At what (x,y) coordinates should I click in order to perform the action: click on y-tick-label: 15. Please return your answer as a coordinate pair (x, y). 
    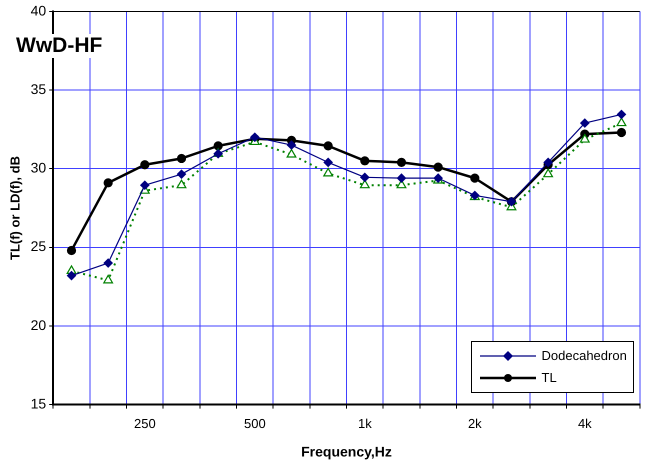
    Looking at the image, I should click on (38, 403).